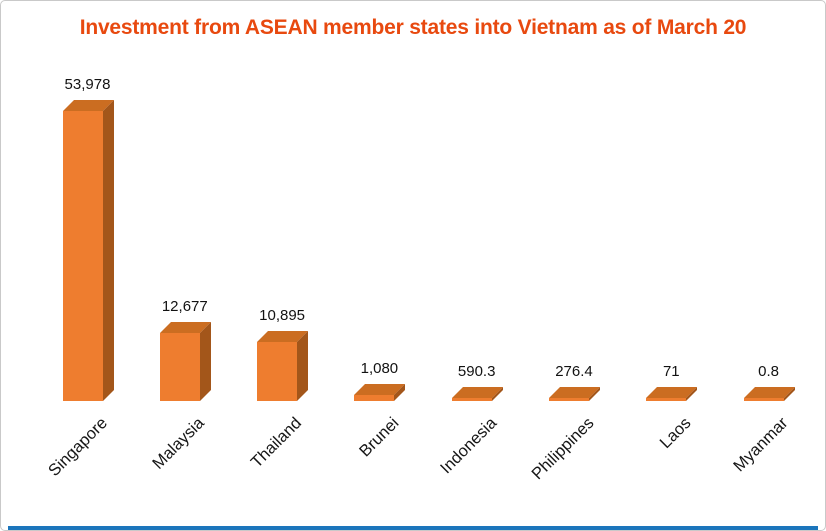 The width and height of the screenshot is (826, 531). I want to click on category-label-thailand: Thailand, so click(276, 443).